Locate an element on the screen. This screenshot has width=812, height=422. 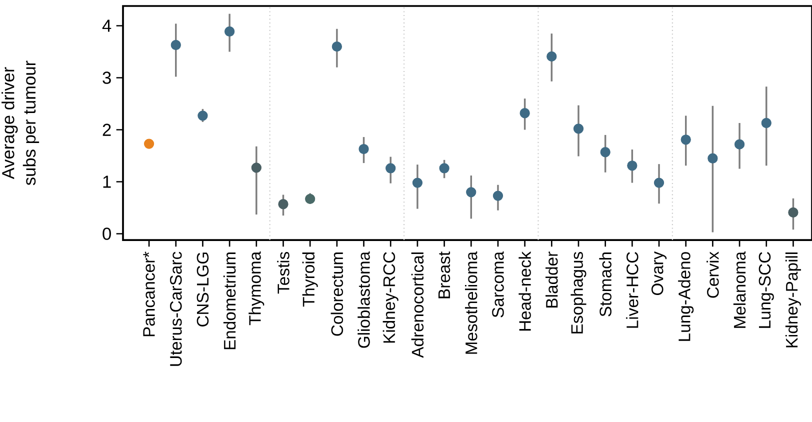
y-tick-label: 4 is located at coordinates (107, 26).